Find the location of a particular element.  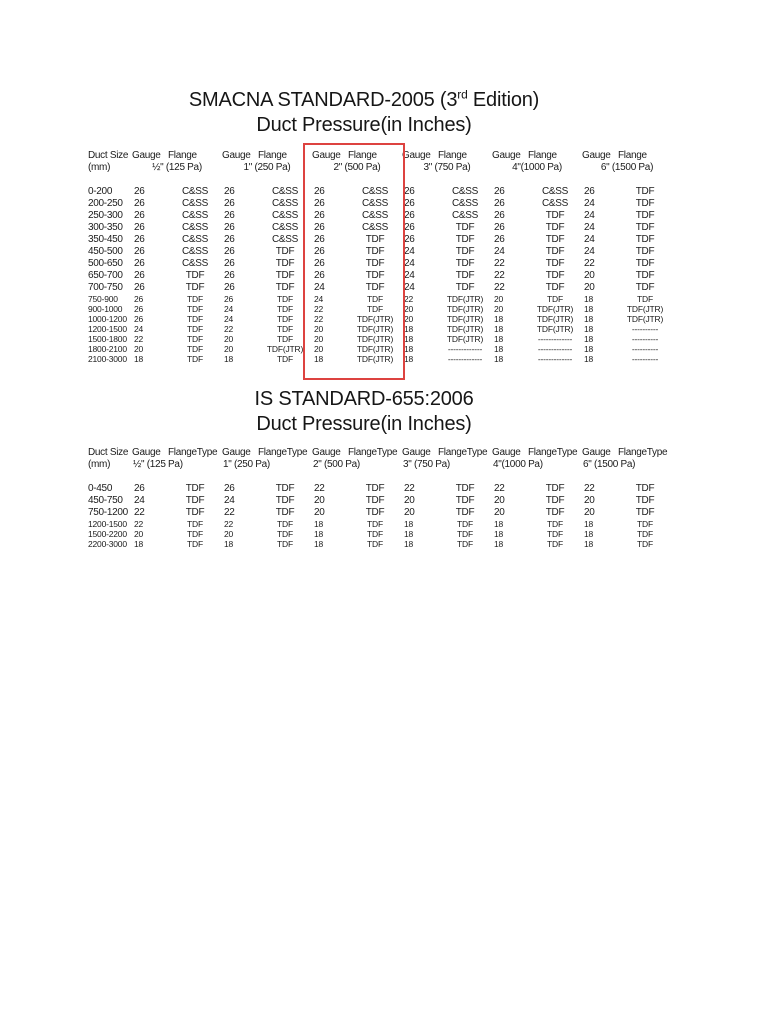

table-row: 0-450 26 TDF 26 TDF 22 TDF 22 TDF 22 TDF 22 TDF is located at coordinates (380, 489).